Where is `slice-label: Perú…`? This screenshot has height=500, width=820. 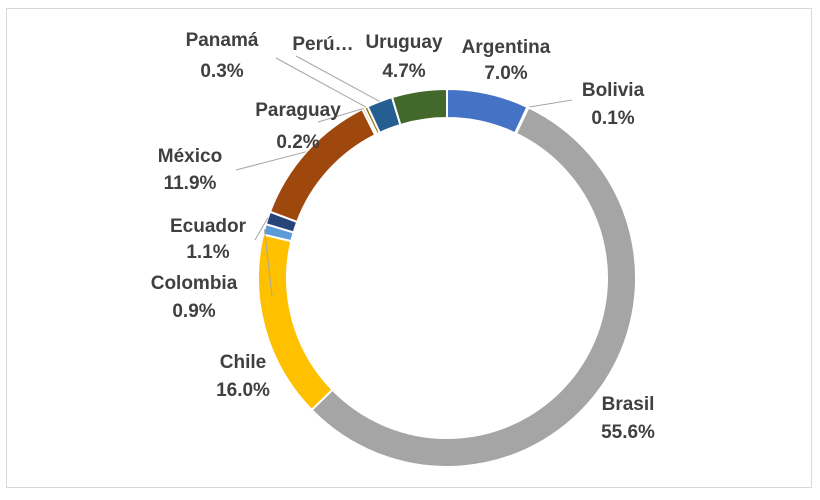
slice-label: Perú… is located at coordinates (322, 44).